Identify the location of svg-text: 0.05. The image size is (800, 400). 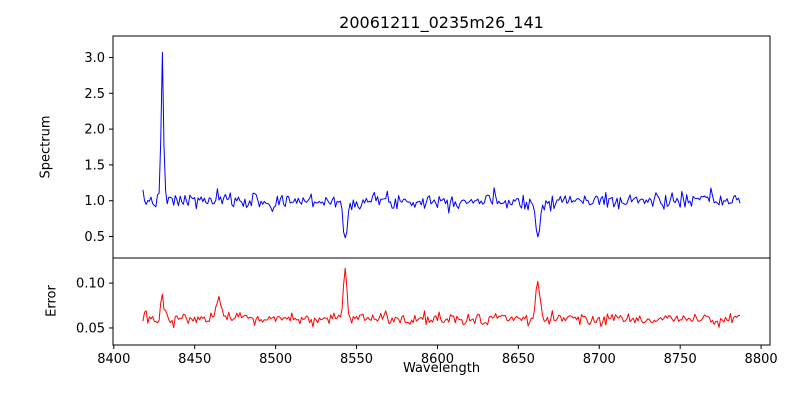
(90, 328).